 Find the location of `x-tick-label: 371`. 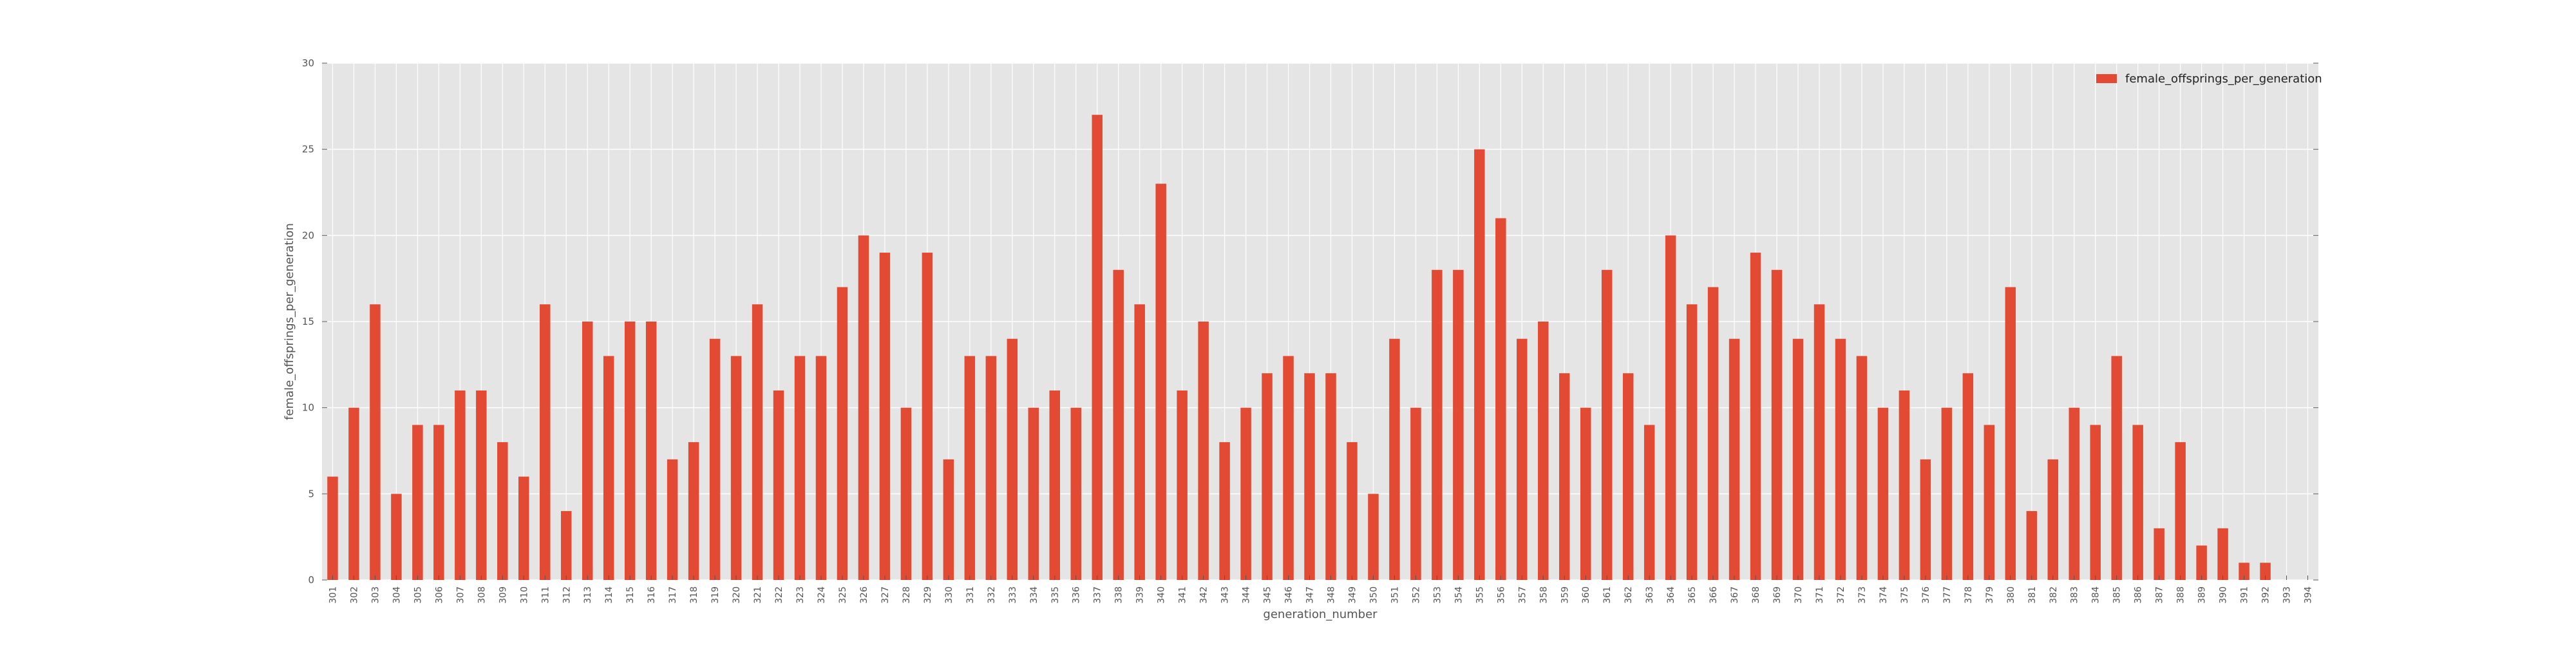

x-tick-label: 371 is located at coordinates (1820, 595).